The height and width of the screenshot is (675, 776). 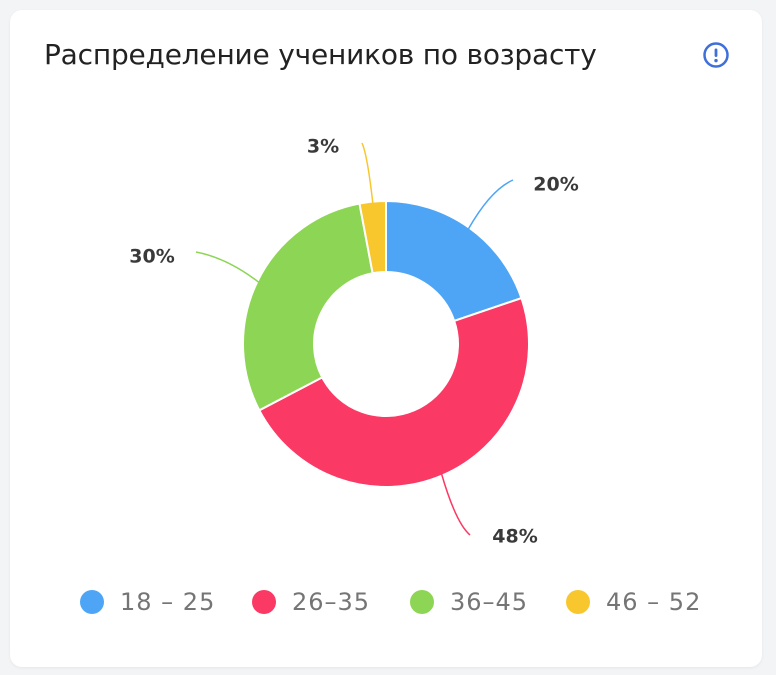 What do you see at coordinates (323, 147) in the screenshot?
I see `data-label-4: 3%` at bounding box center [323, 147].